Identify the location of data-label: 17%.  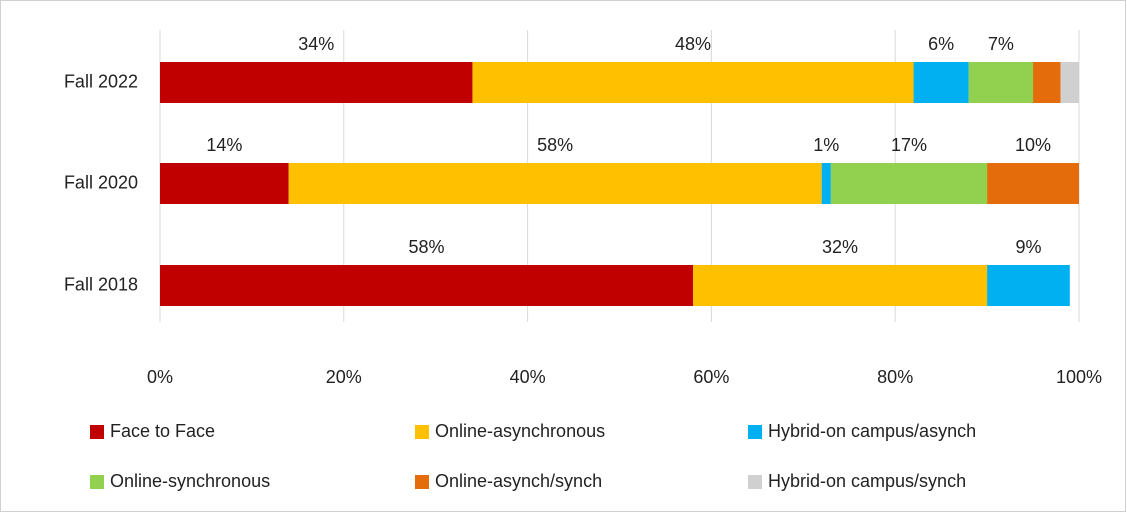
(909, 145).